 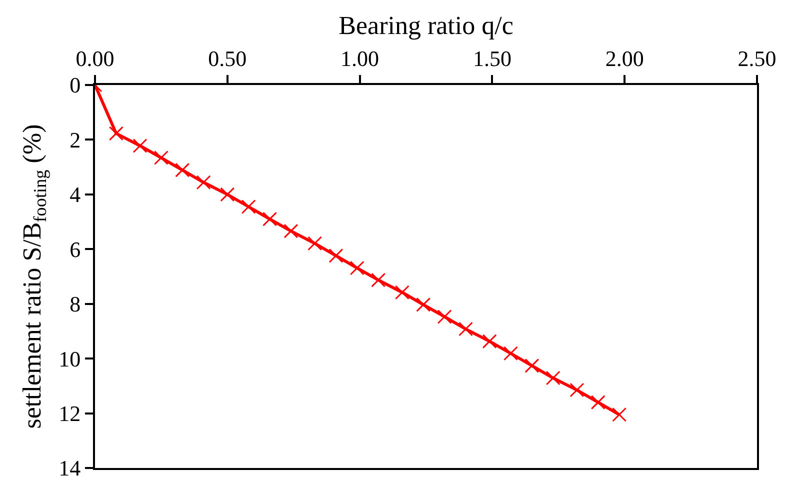 I want to click on x-tick-label: 1.00, so click(x=360, y=59).